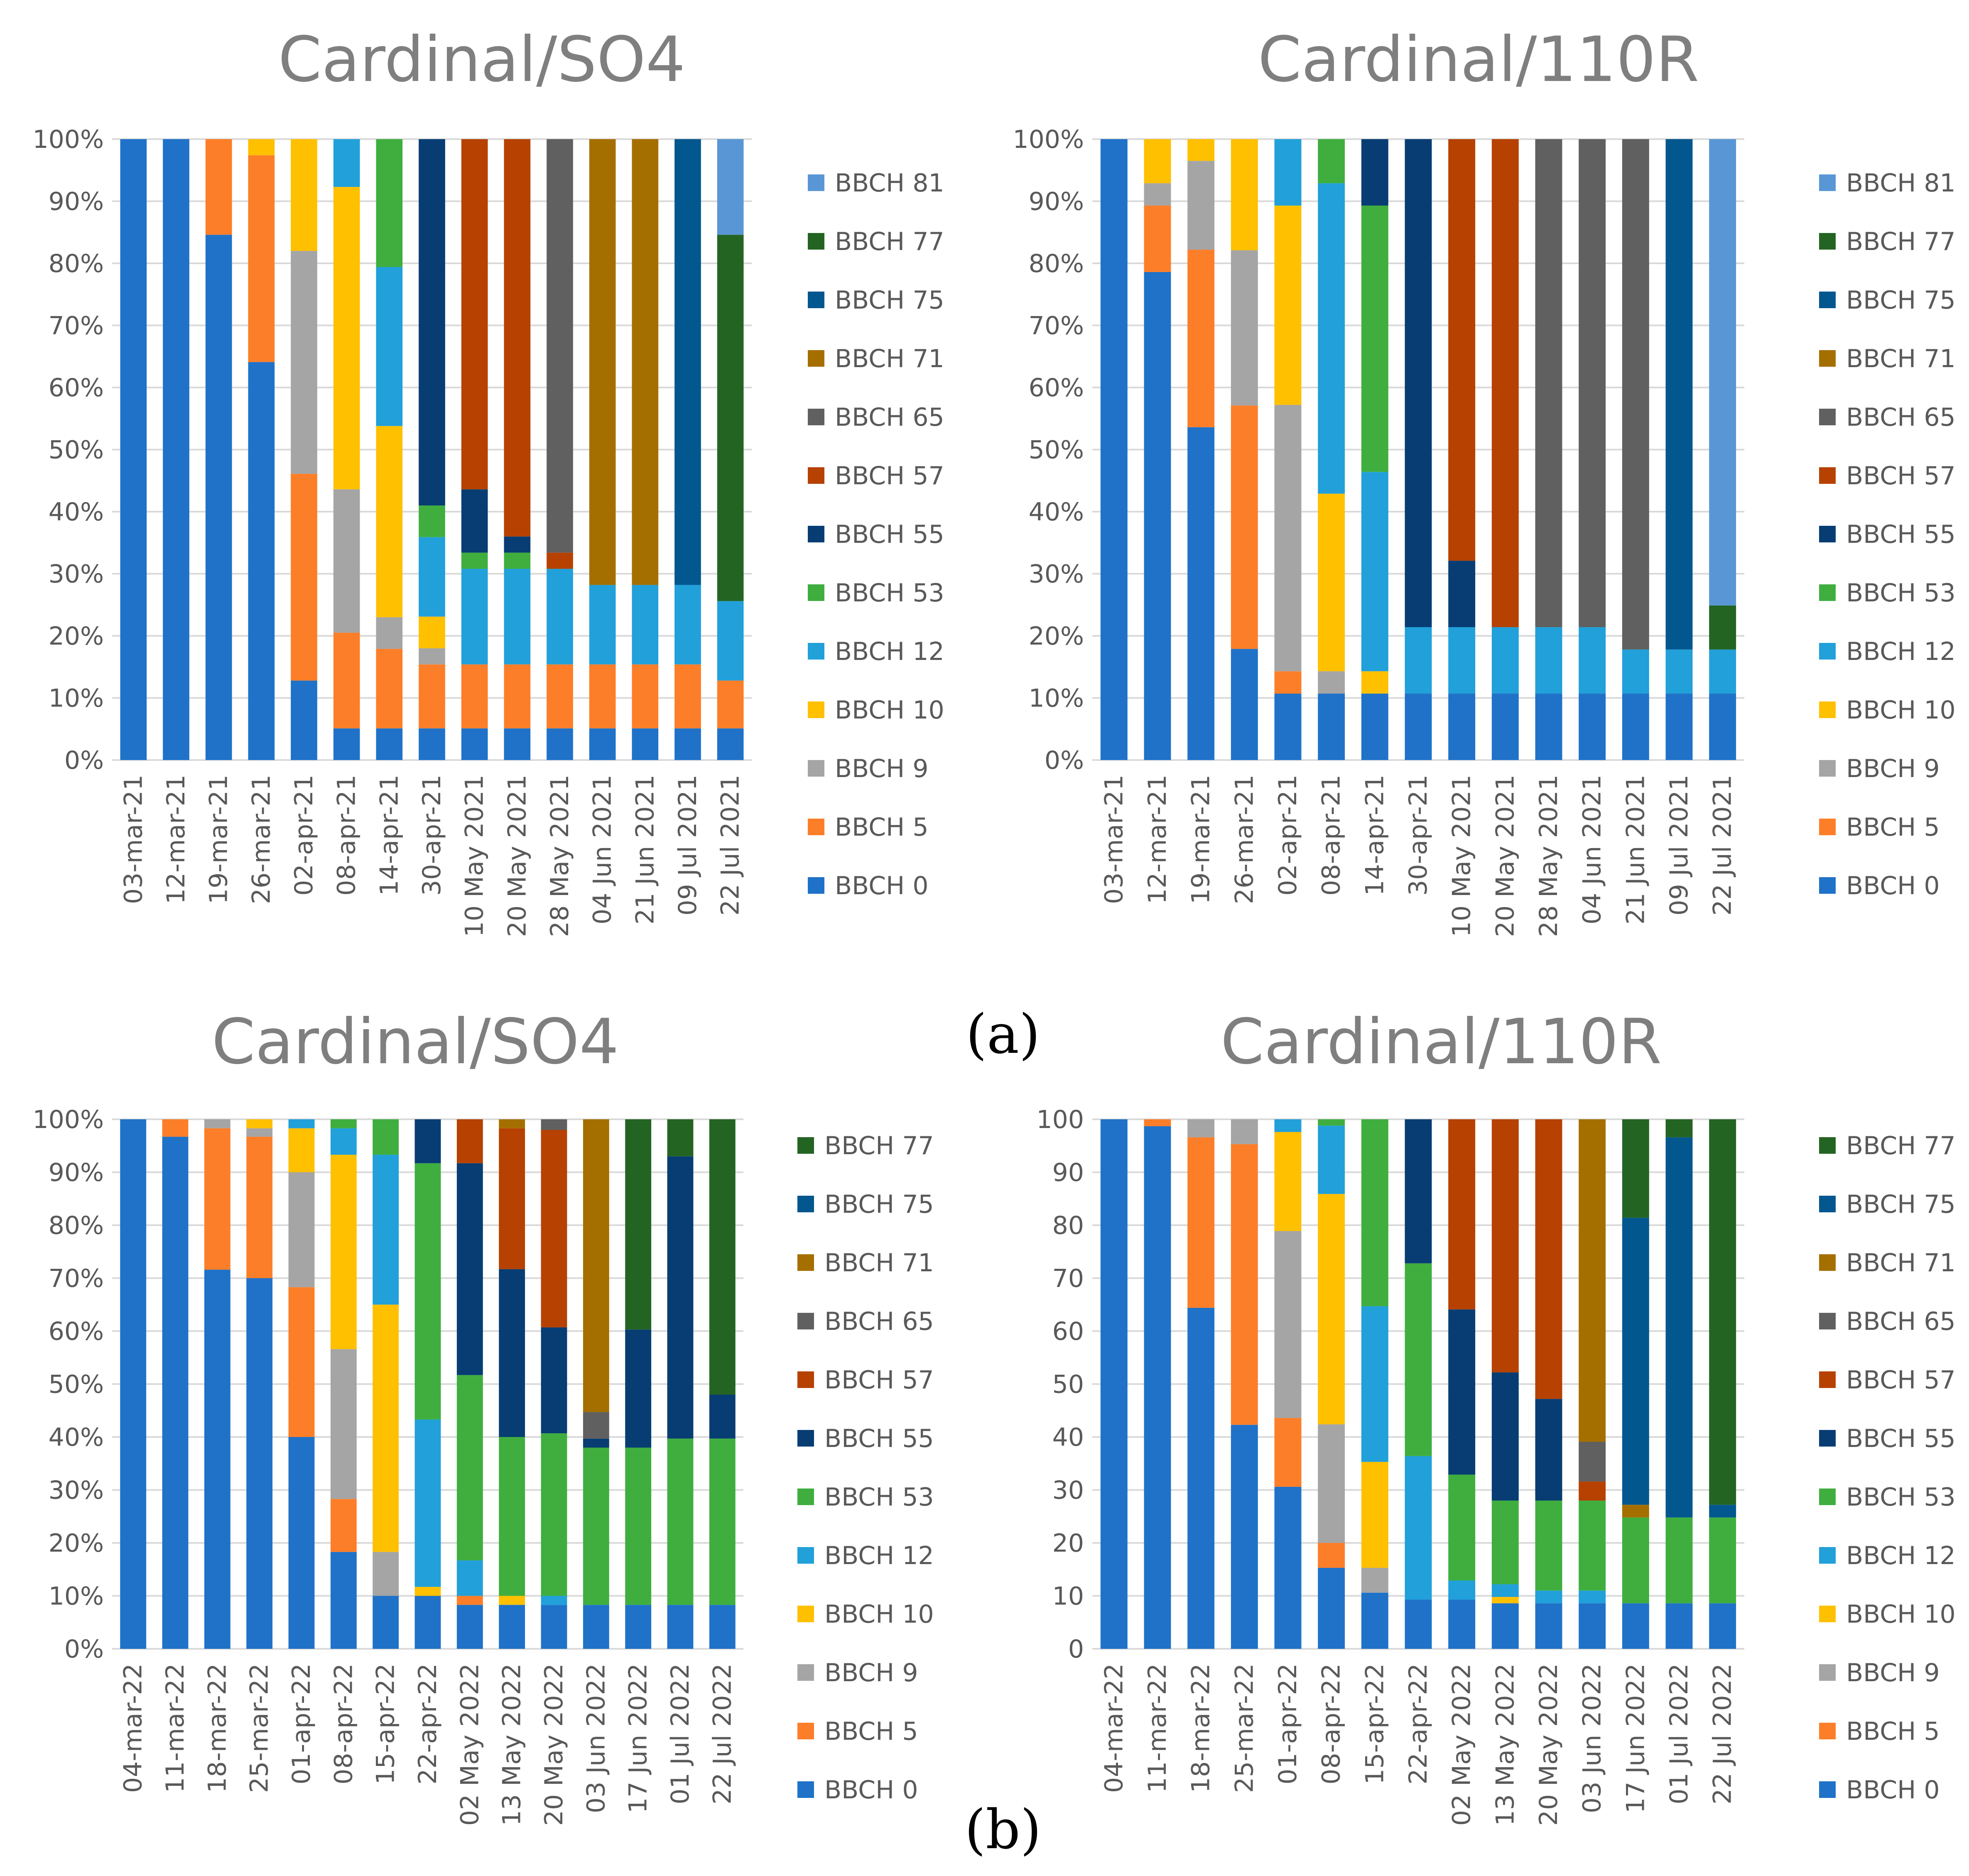 This screenshot has height=1876, width=1969. What do you see at coordinates (1901, 1263) in the screenshot?
I see `legend-label: BBCH 71` at bounding box center [1901, 1263].